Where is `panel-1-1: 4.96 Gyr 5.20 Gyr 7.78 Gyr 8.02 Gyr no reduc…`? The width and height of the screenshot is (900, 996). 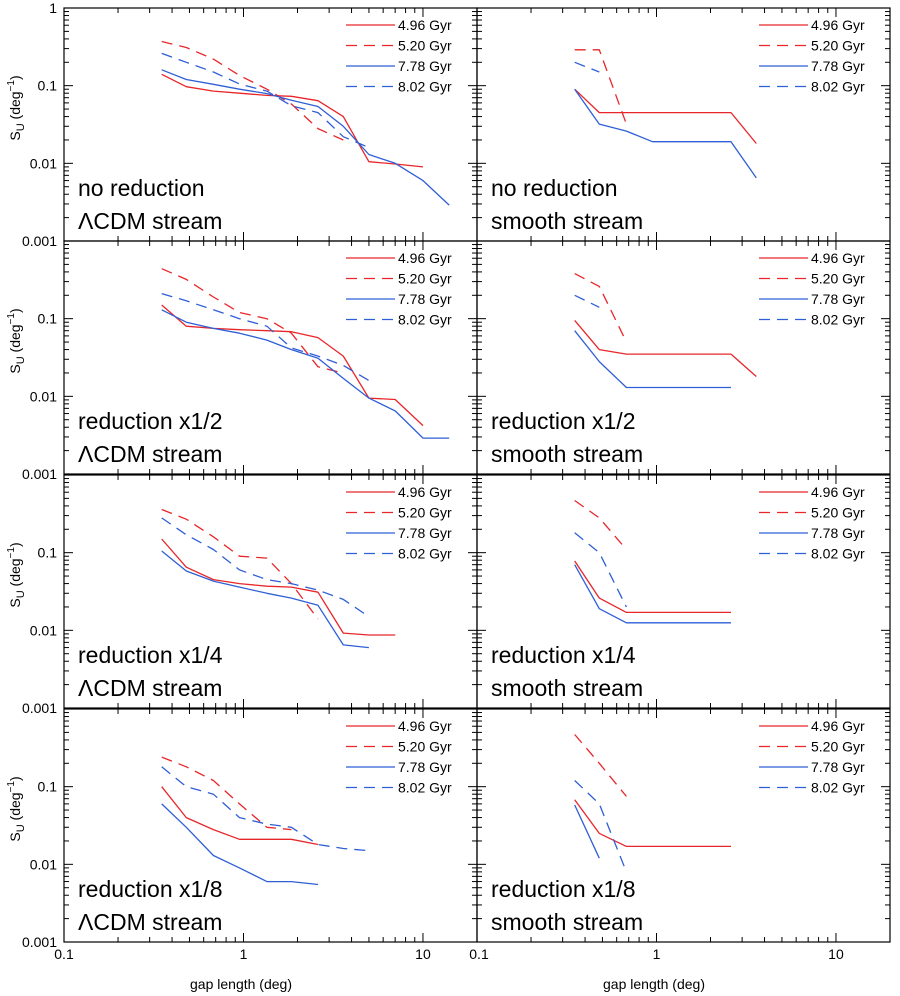
panel-1-1: 4.96 Gyr 5.20 Gyr 7.78 Gyr 8.02 Gyr no reduc… is located at coordinates (270, 124).